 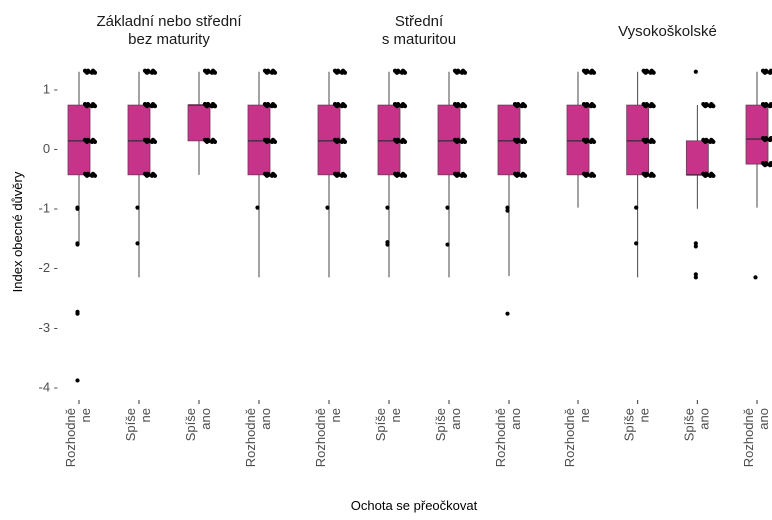 What do you see at coordinates (414, 505) in the screenshot?
I see `x-axis-title: Ochota se přeočkovat` at bounding box center [414, 505].